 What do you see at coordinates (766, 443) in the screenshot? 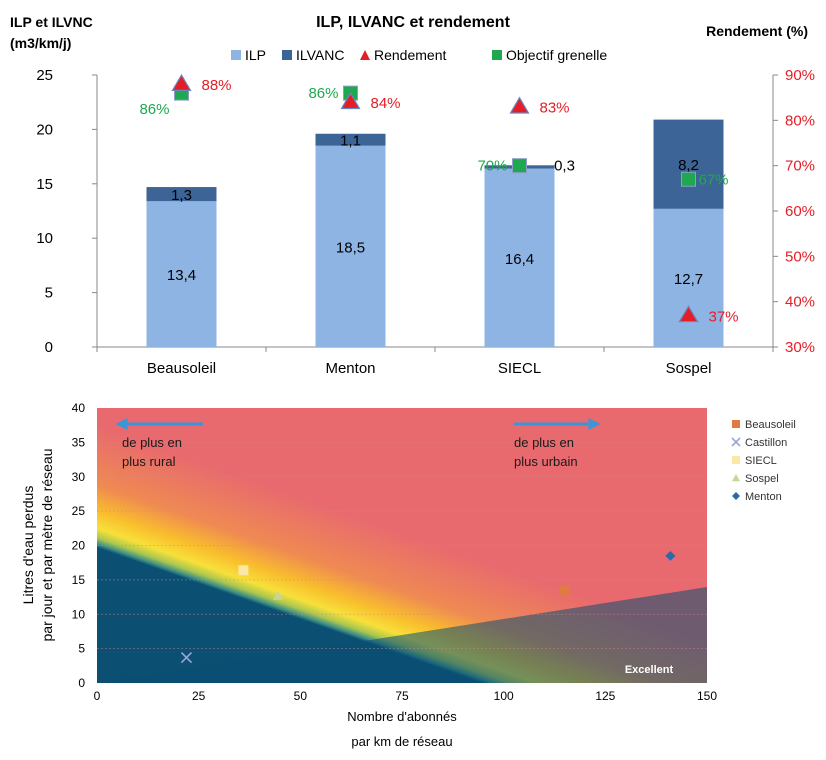
I see `legend-label-castillon: Castillon` at bounding box center [766, 443].